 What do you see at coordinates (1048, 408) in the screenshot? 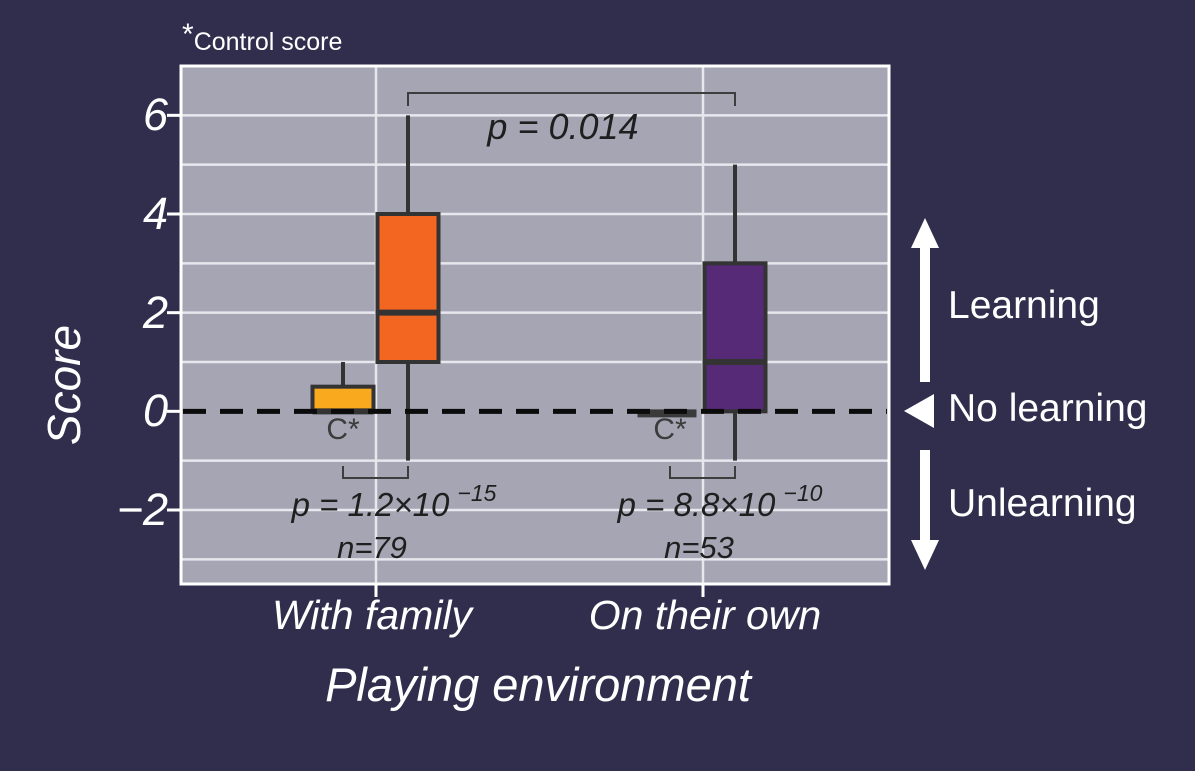
I see `no-learning-label: No learning` at bounding box center [1048, 408].